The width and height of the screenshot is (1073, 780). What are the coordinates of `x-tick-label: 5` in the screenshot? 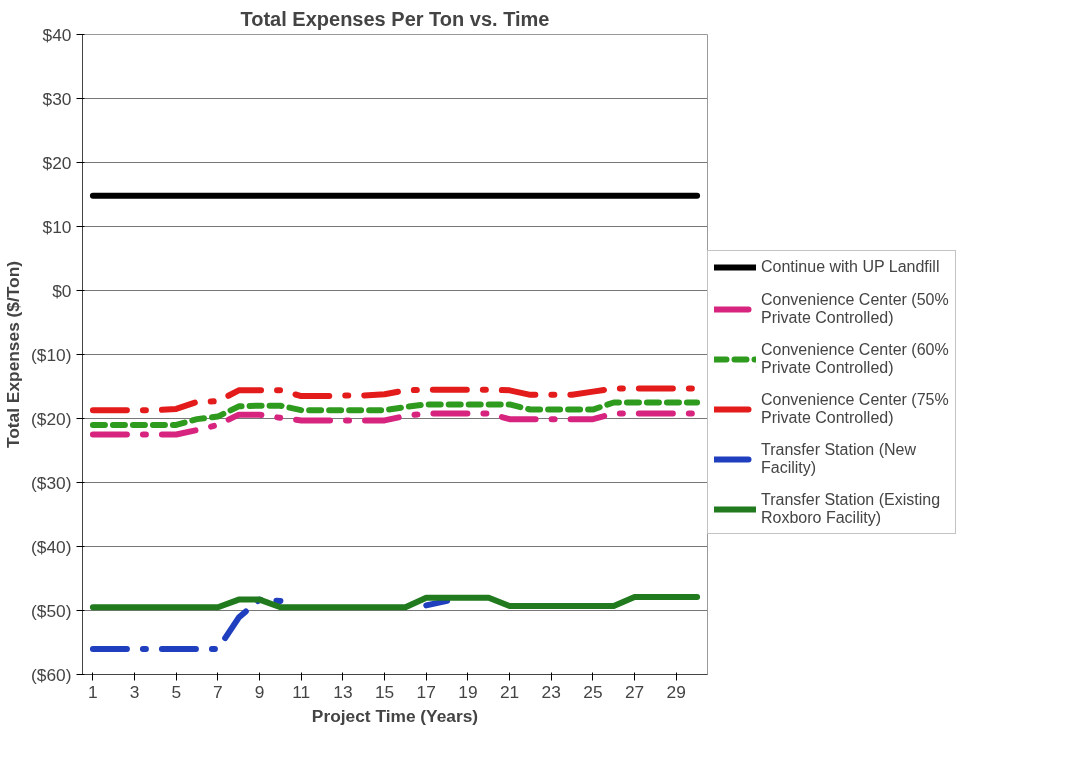 It's located at (176, 691).